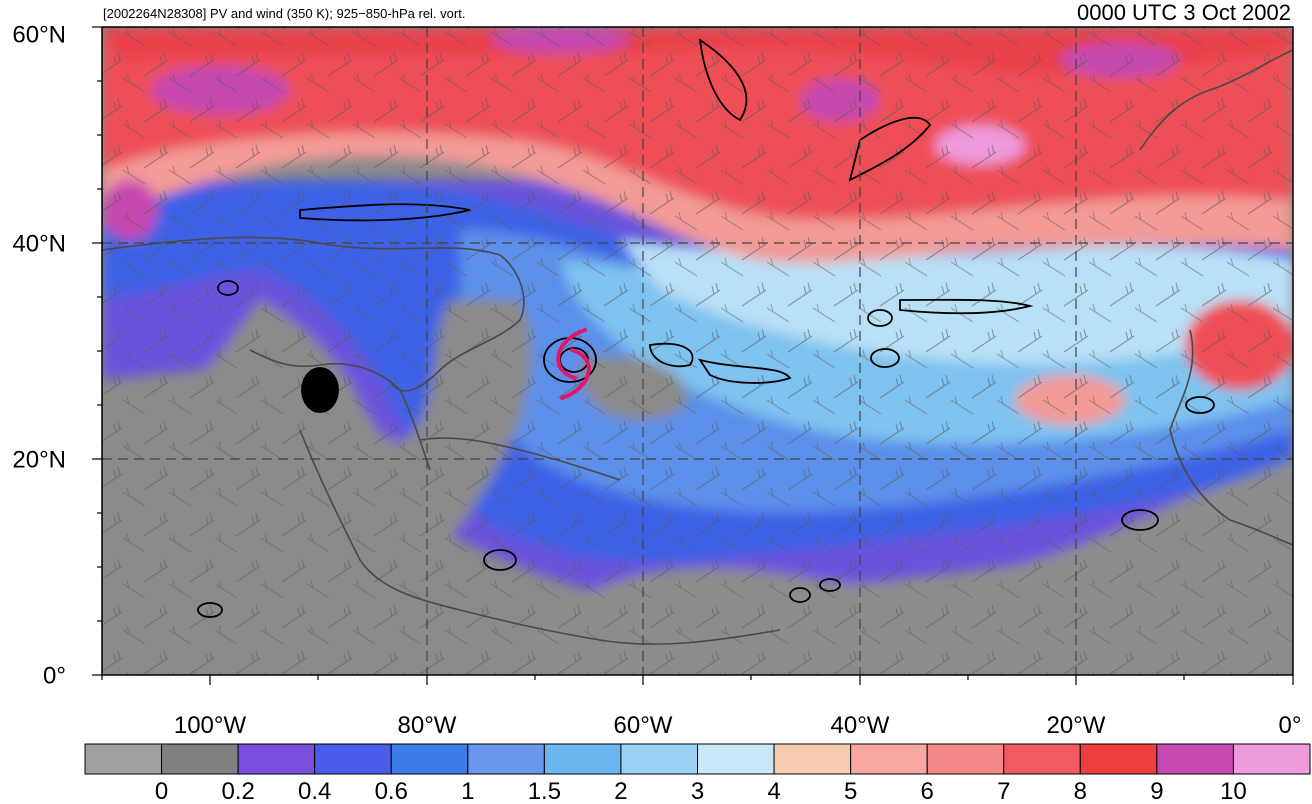  I want to click on lon-label-80w: 80°W, so click(427, 725).